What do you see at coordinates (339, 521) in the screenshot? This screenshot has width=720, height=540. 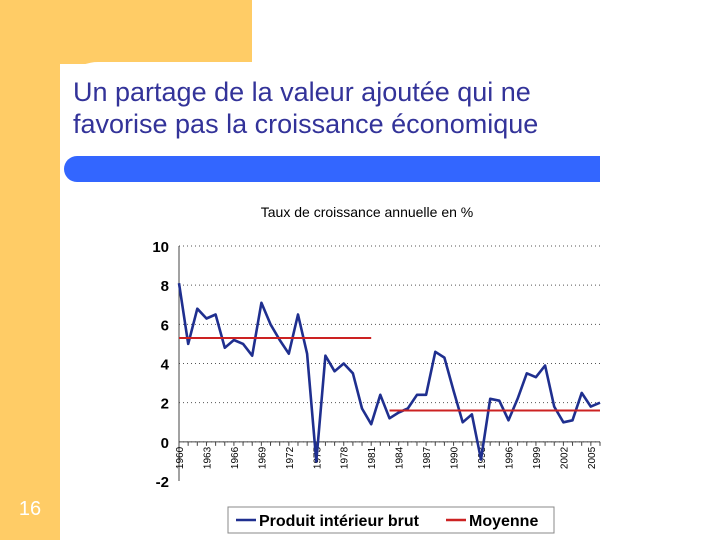 I see `legend-label: Produit intérieur brut` at bounding box center [339, 521].